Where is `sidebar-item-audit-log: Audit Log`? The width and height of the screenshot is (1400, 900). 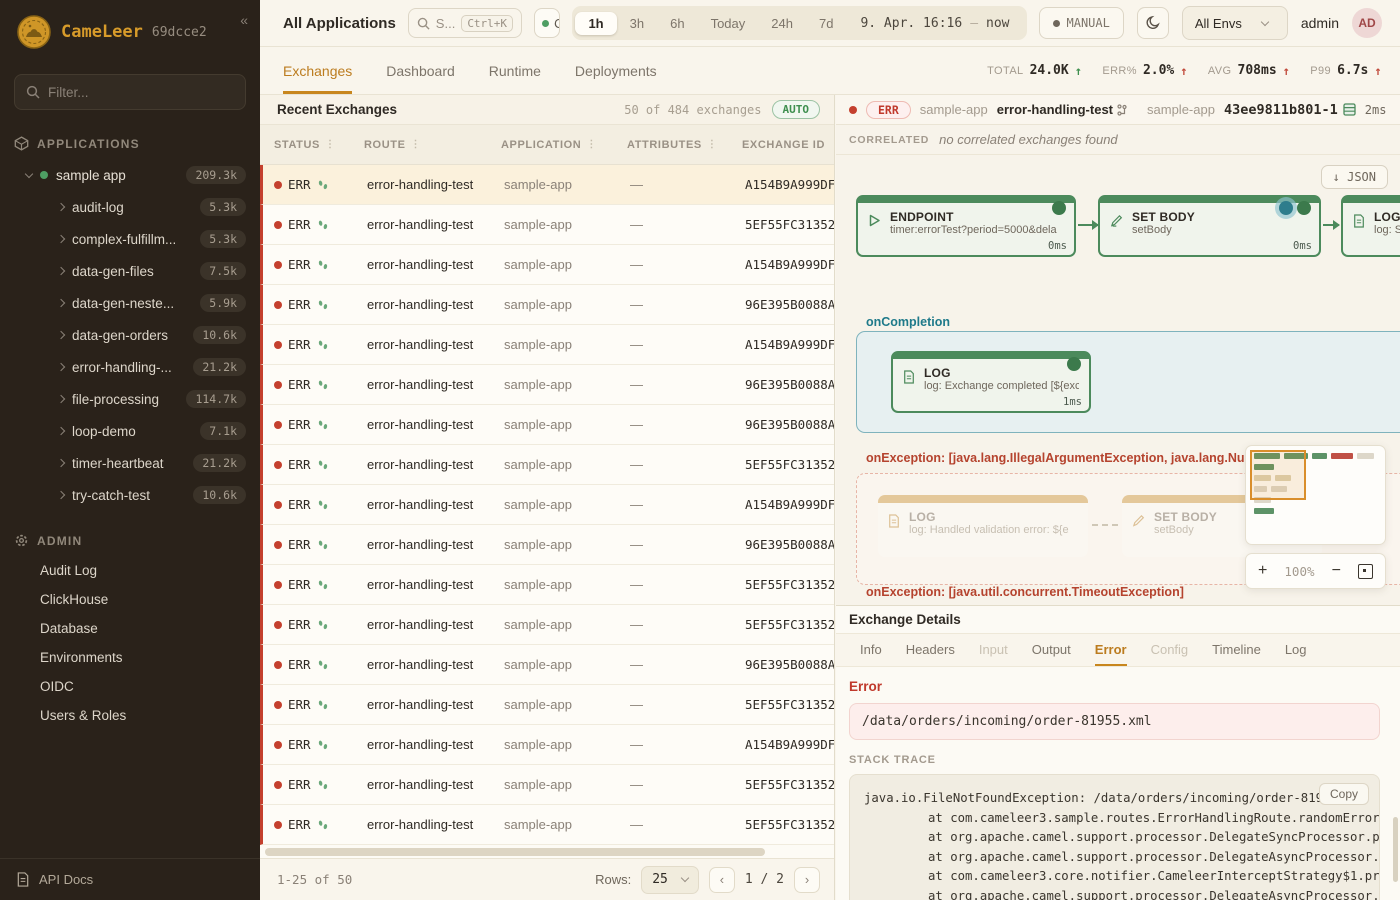
sidebar-item-audit-log: Audit Log is located at coordinates (69, 570).